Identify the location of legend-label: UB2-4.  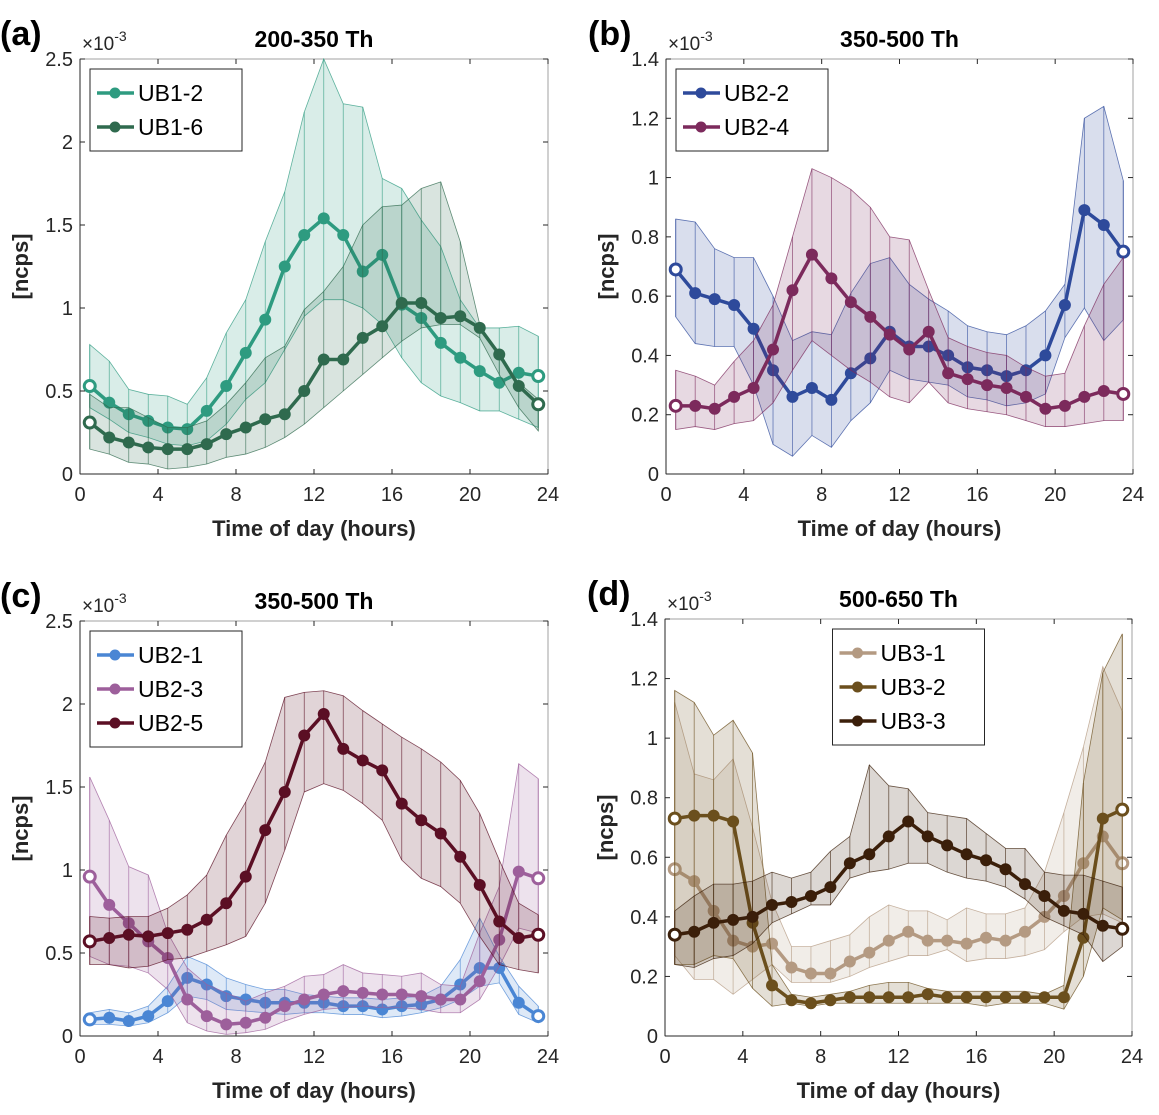
(756, 127).